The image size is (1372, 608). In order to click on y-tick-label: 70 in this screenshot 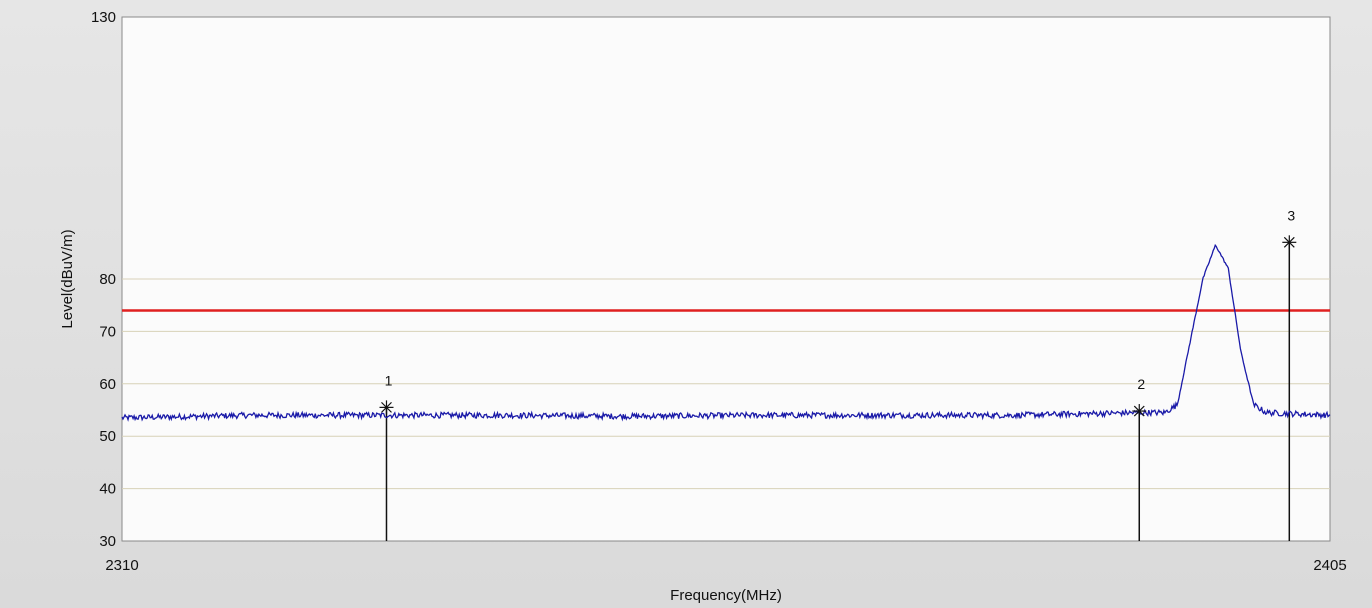, I will do `click(107, 331)`.